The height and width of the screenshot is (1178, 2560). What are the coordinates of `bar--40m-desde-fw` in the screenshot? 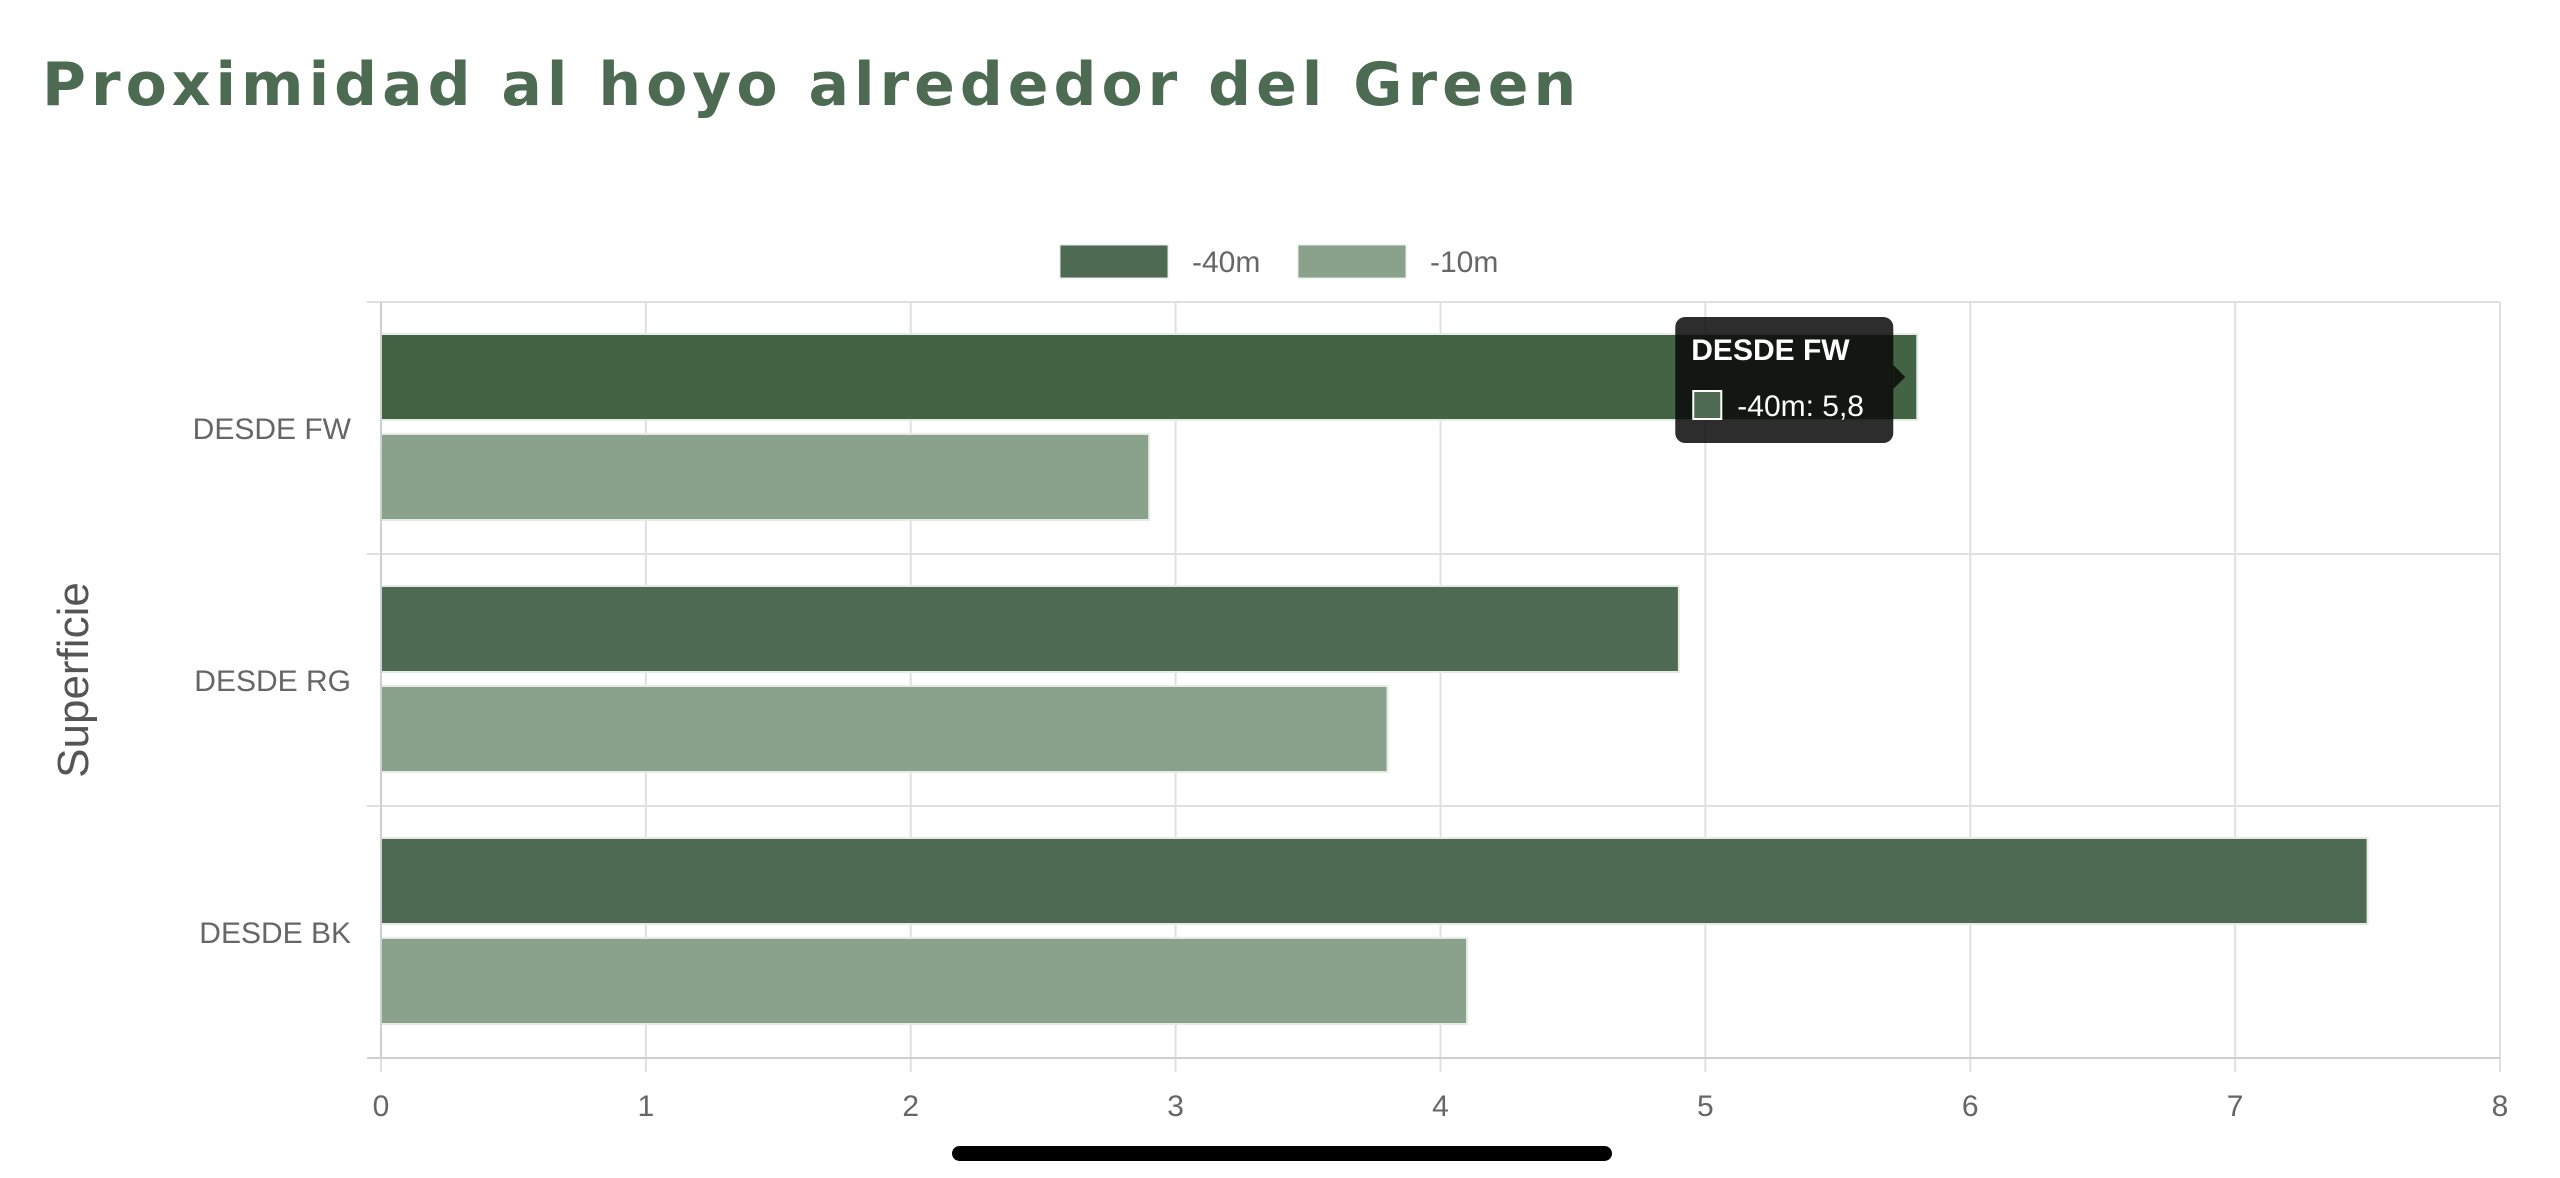 It's located at (1149, 377).